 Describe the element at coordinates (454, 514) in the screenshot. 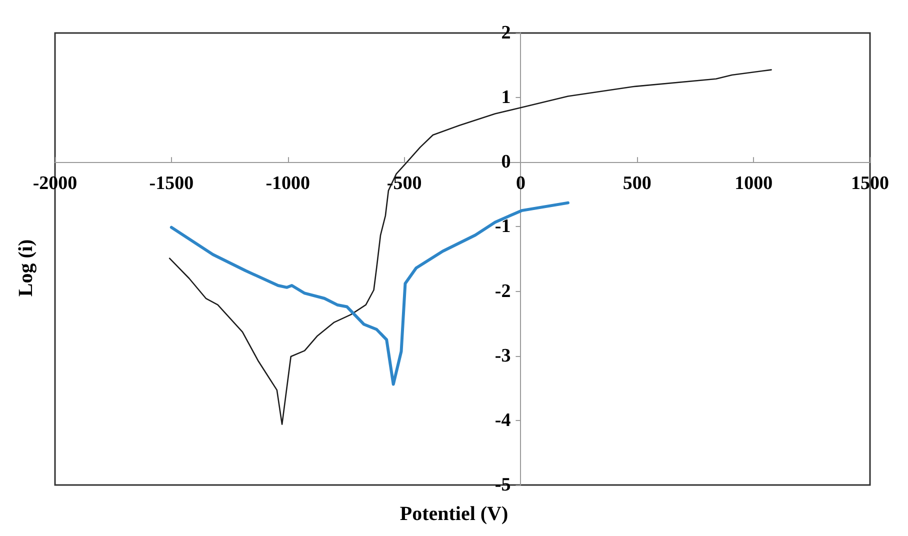

I see `x-axis-title: Potentiel (V)` at that location.